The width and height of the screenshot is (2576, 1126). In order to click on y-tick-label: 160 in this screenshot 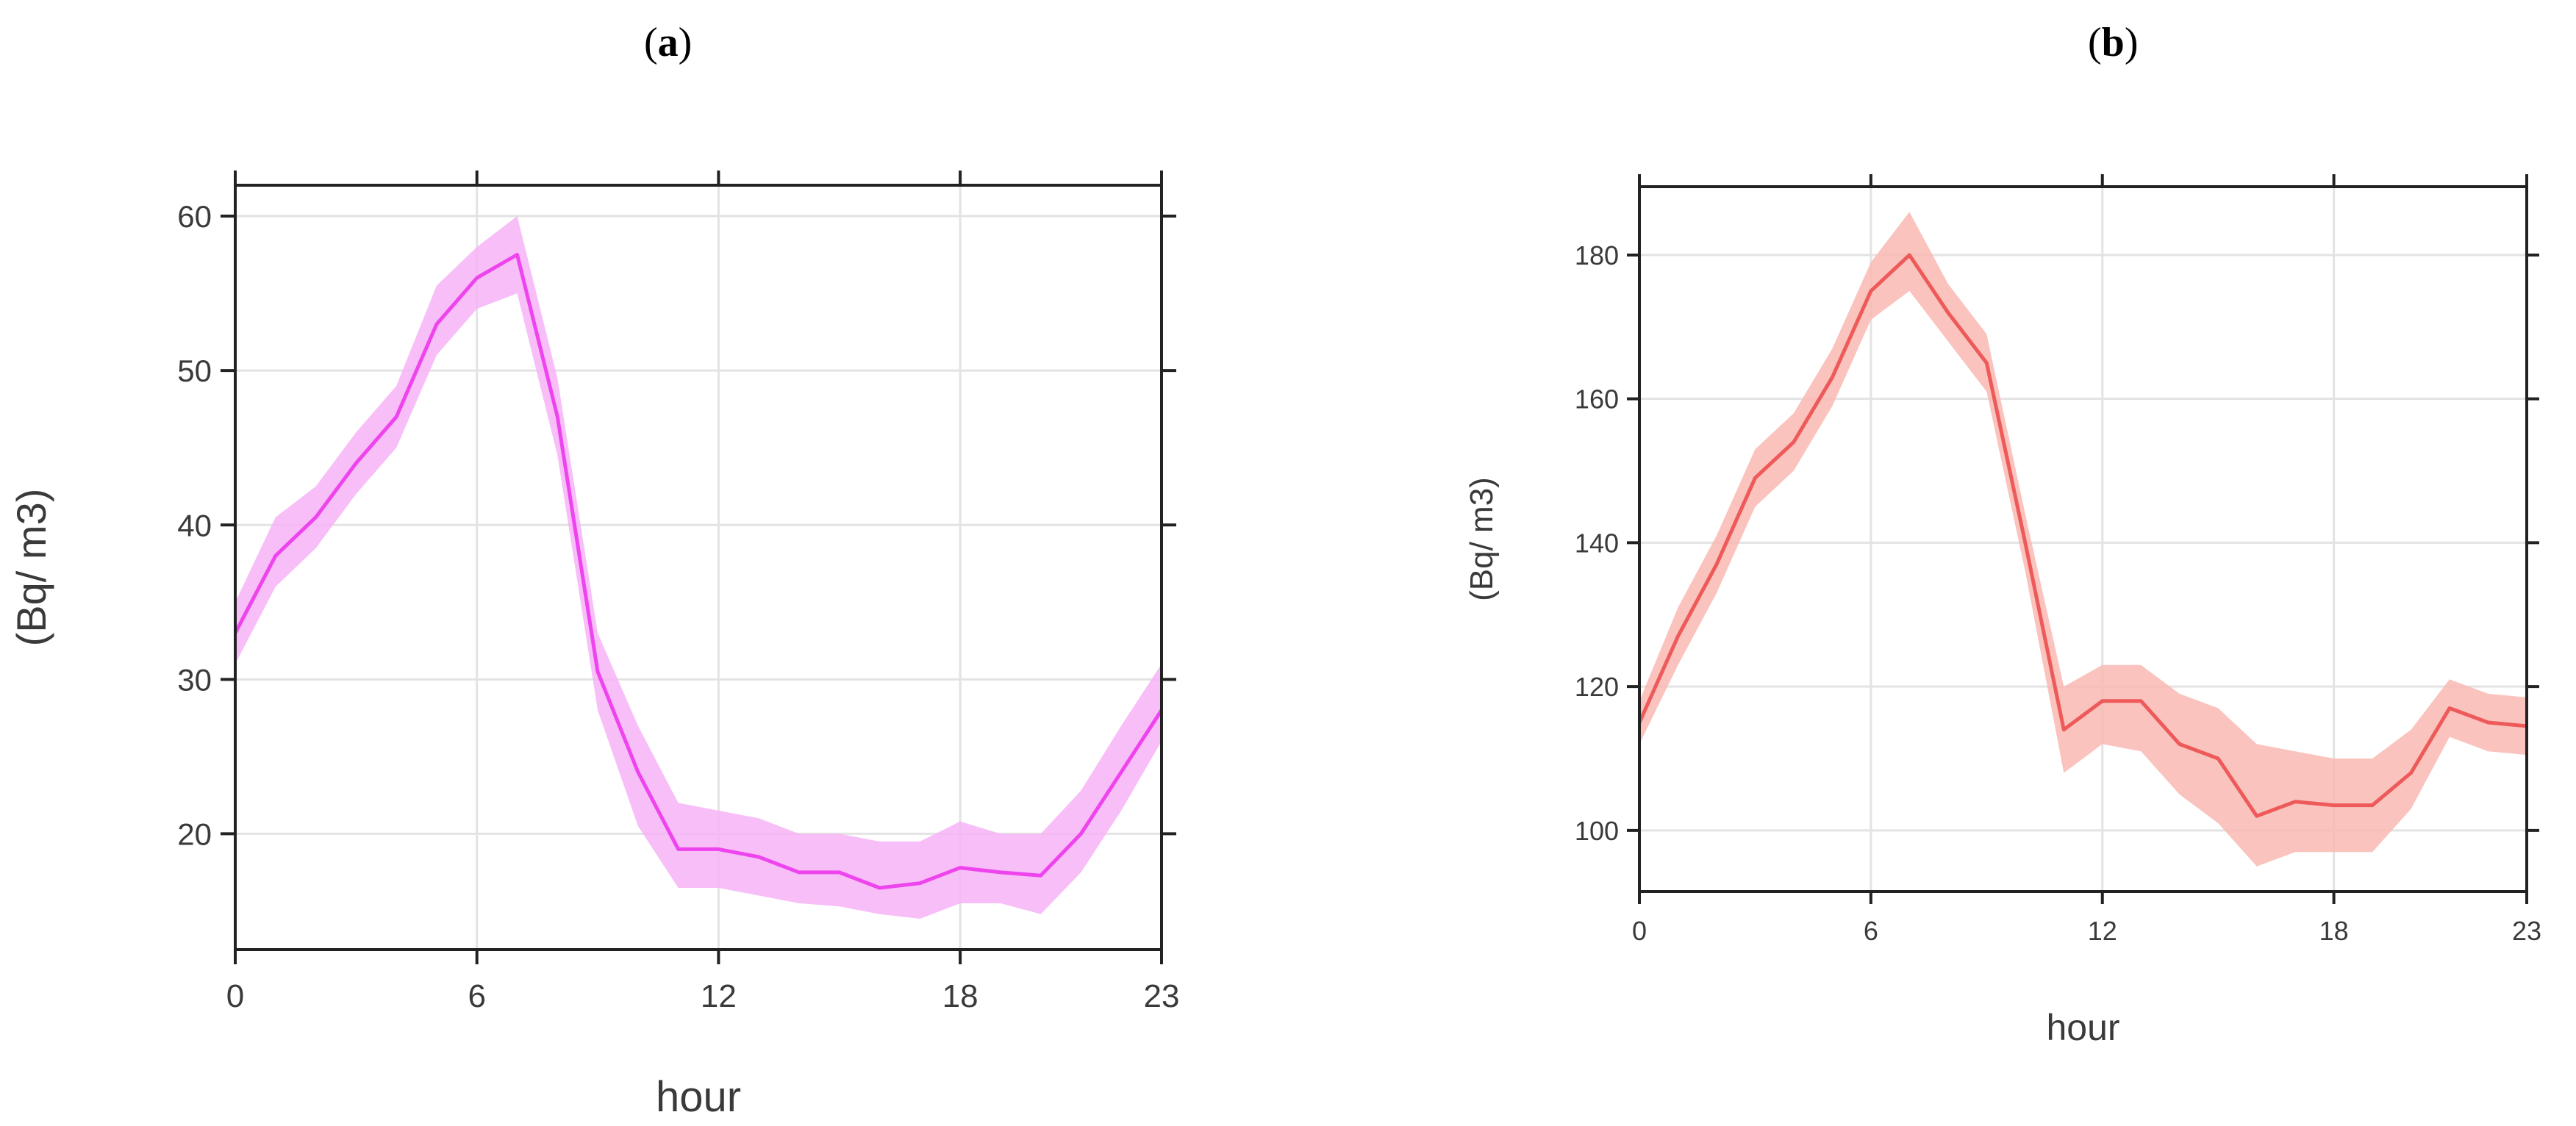, I will do `click(1597, 399)`.